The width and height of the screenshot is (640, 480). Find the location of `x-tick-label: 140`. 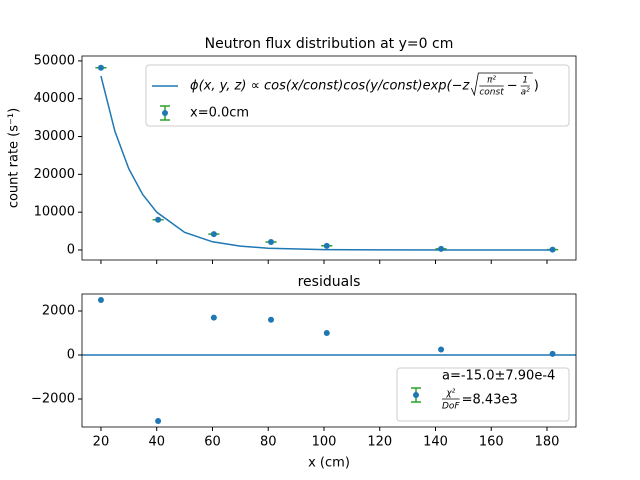

x-tick-label: 140 is located at coordinates (435, 442).